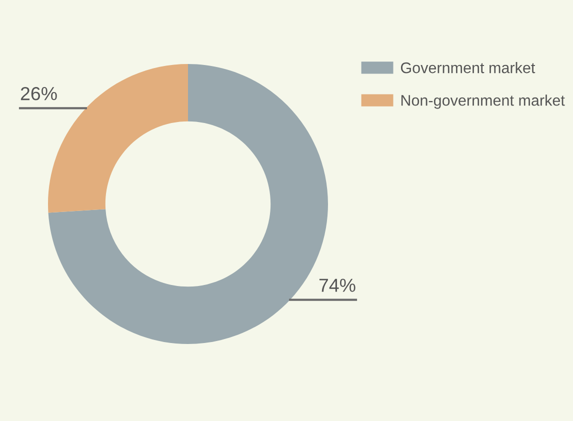 The height and width of the screenshot is (421, 573). What do you see at coordinates (337, 285) in the screenshot?
I see `data-label: 74%` at bounding box center [337, 285].